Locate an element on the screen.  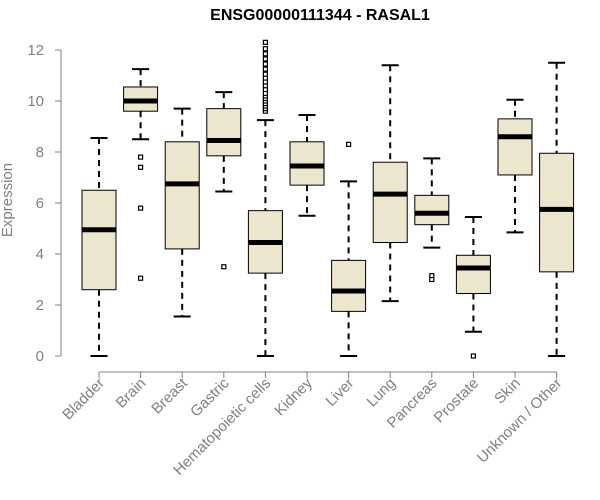
x-tick-label: Prostate is located at coordinates (457, 401).